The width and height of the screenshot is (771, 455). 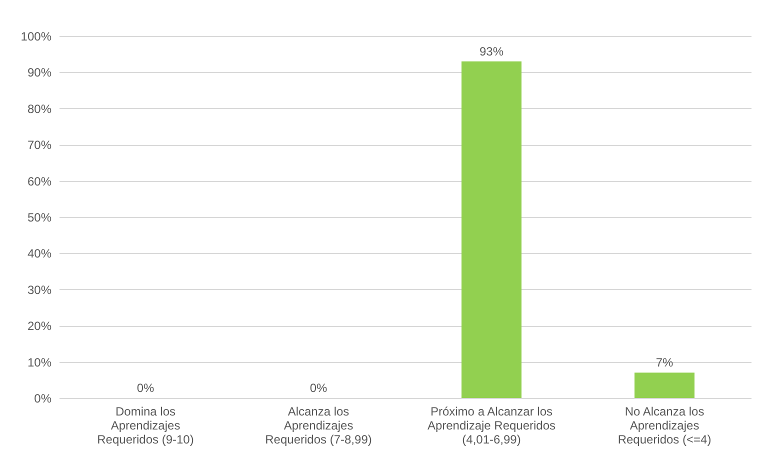 What do you see at coordinates (39, 253) in the screenshot?
I see `y-tick-label: 40%` at bounding box center [39, 253].